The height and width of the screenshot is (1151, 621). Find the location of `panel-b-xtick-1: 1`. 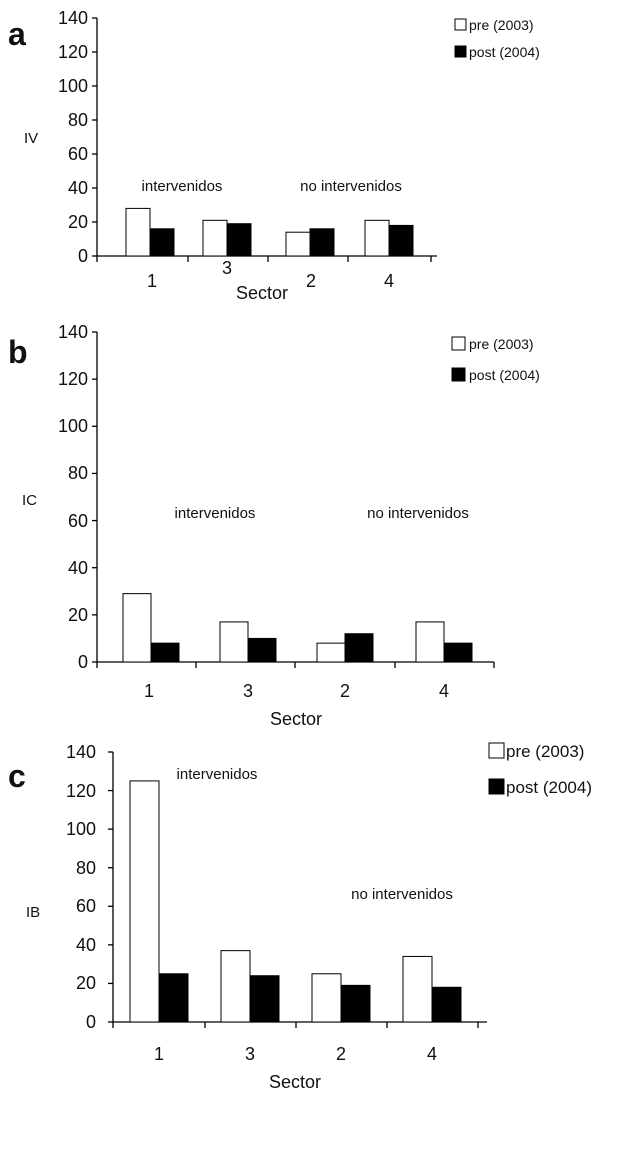

panel-b-xtick-1: 1 is located at coordinates (149, 691).